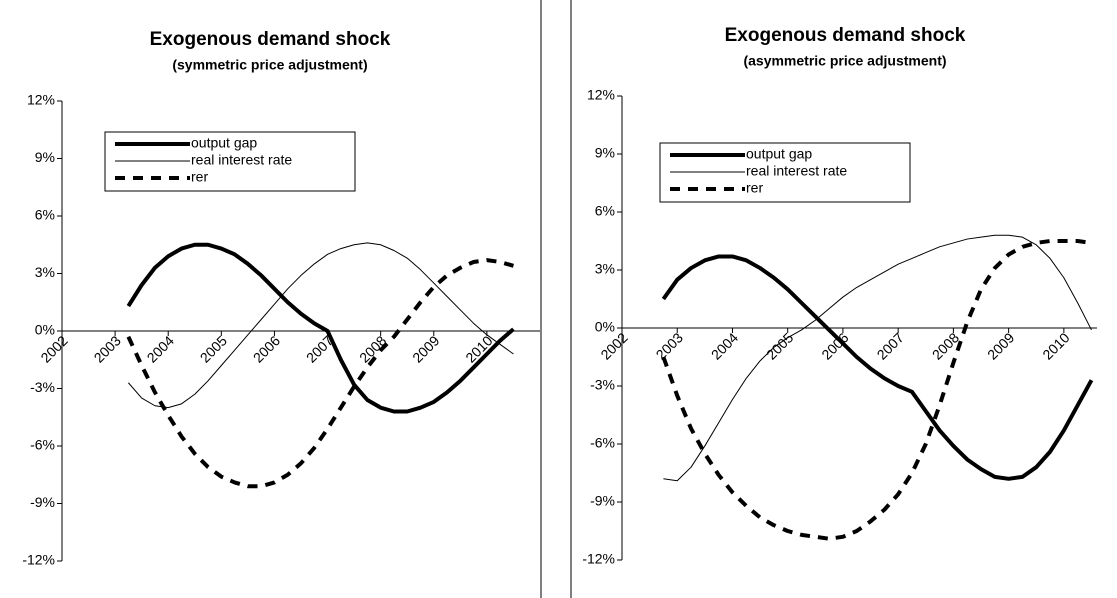 This screenshot has height=598, width=1117. Describe the element at coordinates (1055, 345) in the screenshot. I see `x-tick-label: 2010` at that location.